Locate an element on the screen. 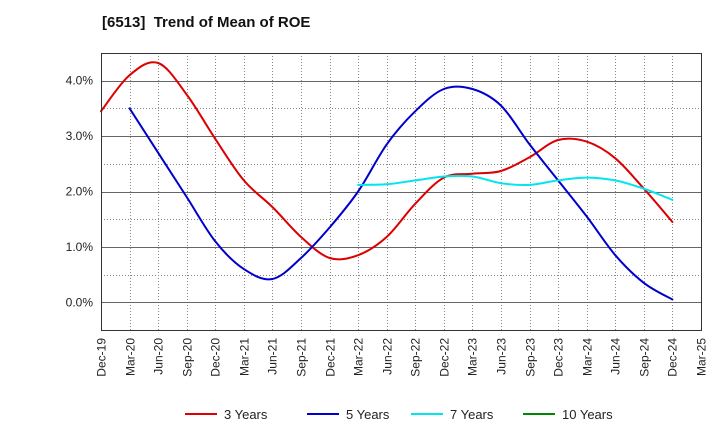 This screenshot has width=720, height=440. x-tick-label: Jun-24 is located at coordinates (616, 356).